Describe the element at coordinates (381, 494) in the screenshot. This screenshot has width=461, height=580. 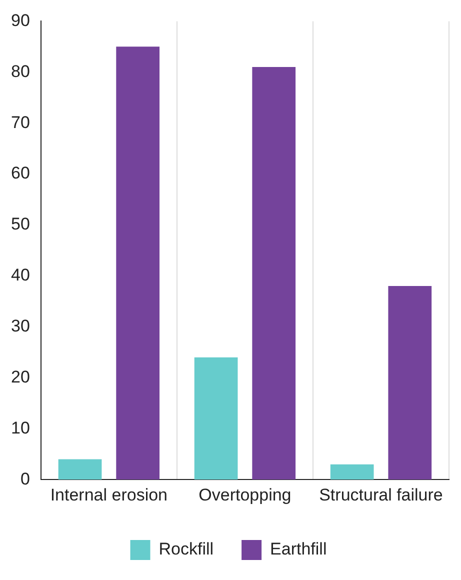
I see `x-tick-label: Structural failure` at that location.